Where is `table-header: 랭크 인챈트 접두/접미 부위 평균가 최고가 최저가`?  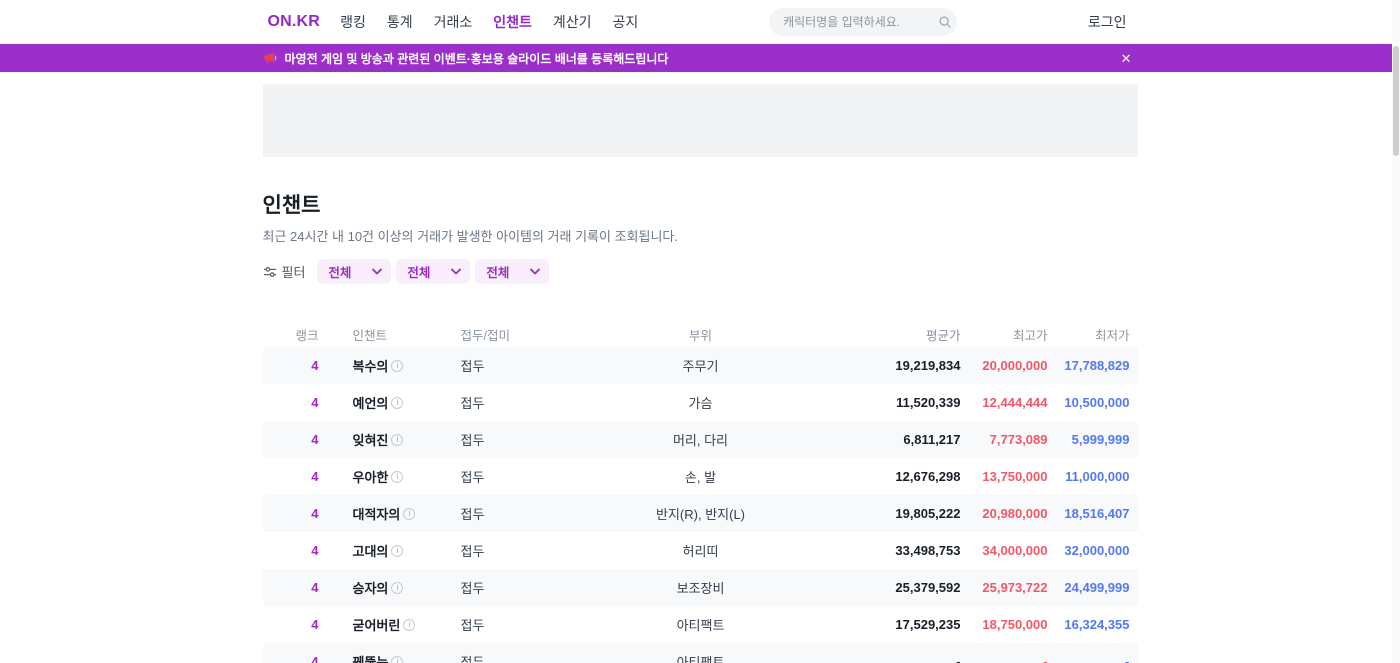
table-header: 랭크 인챈트 접두/접미 부위 평균가 최고가 최저가 is located at coordinates (700, 334).